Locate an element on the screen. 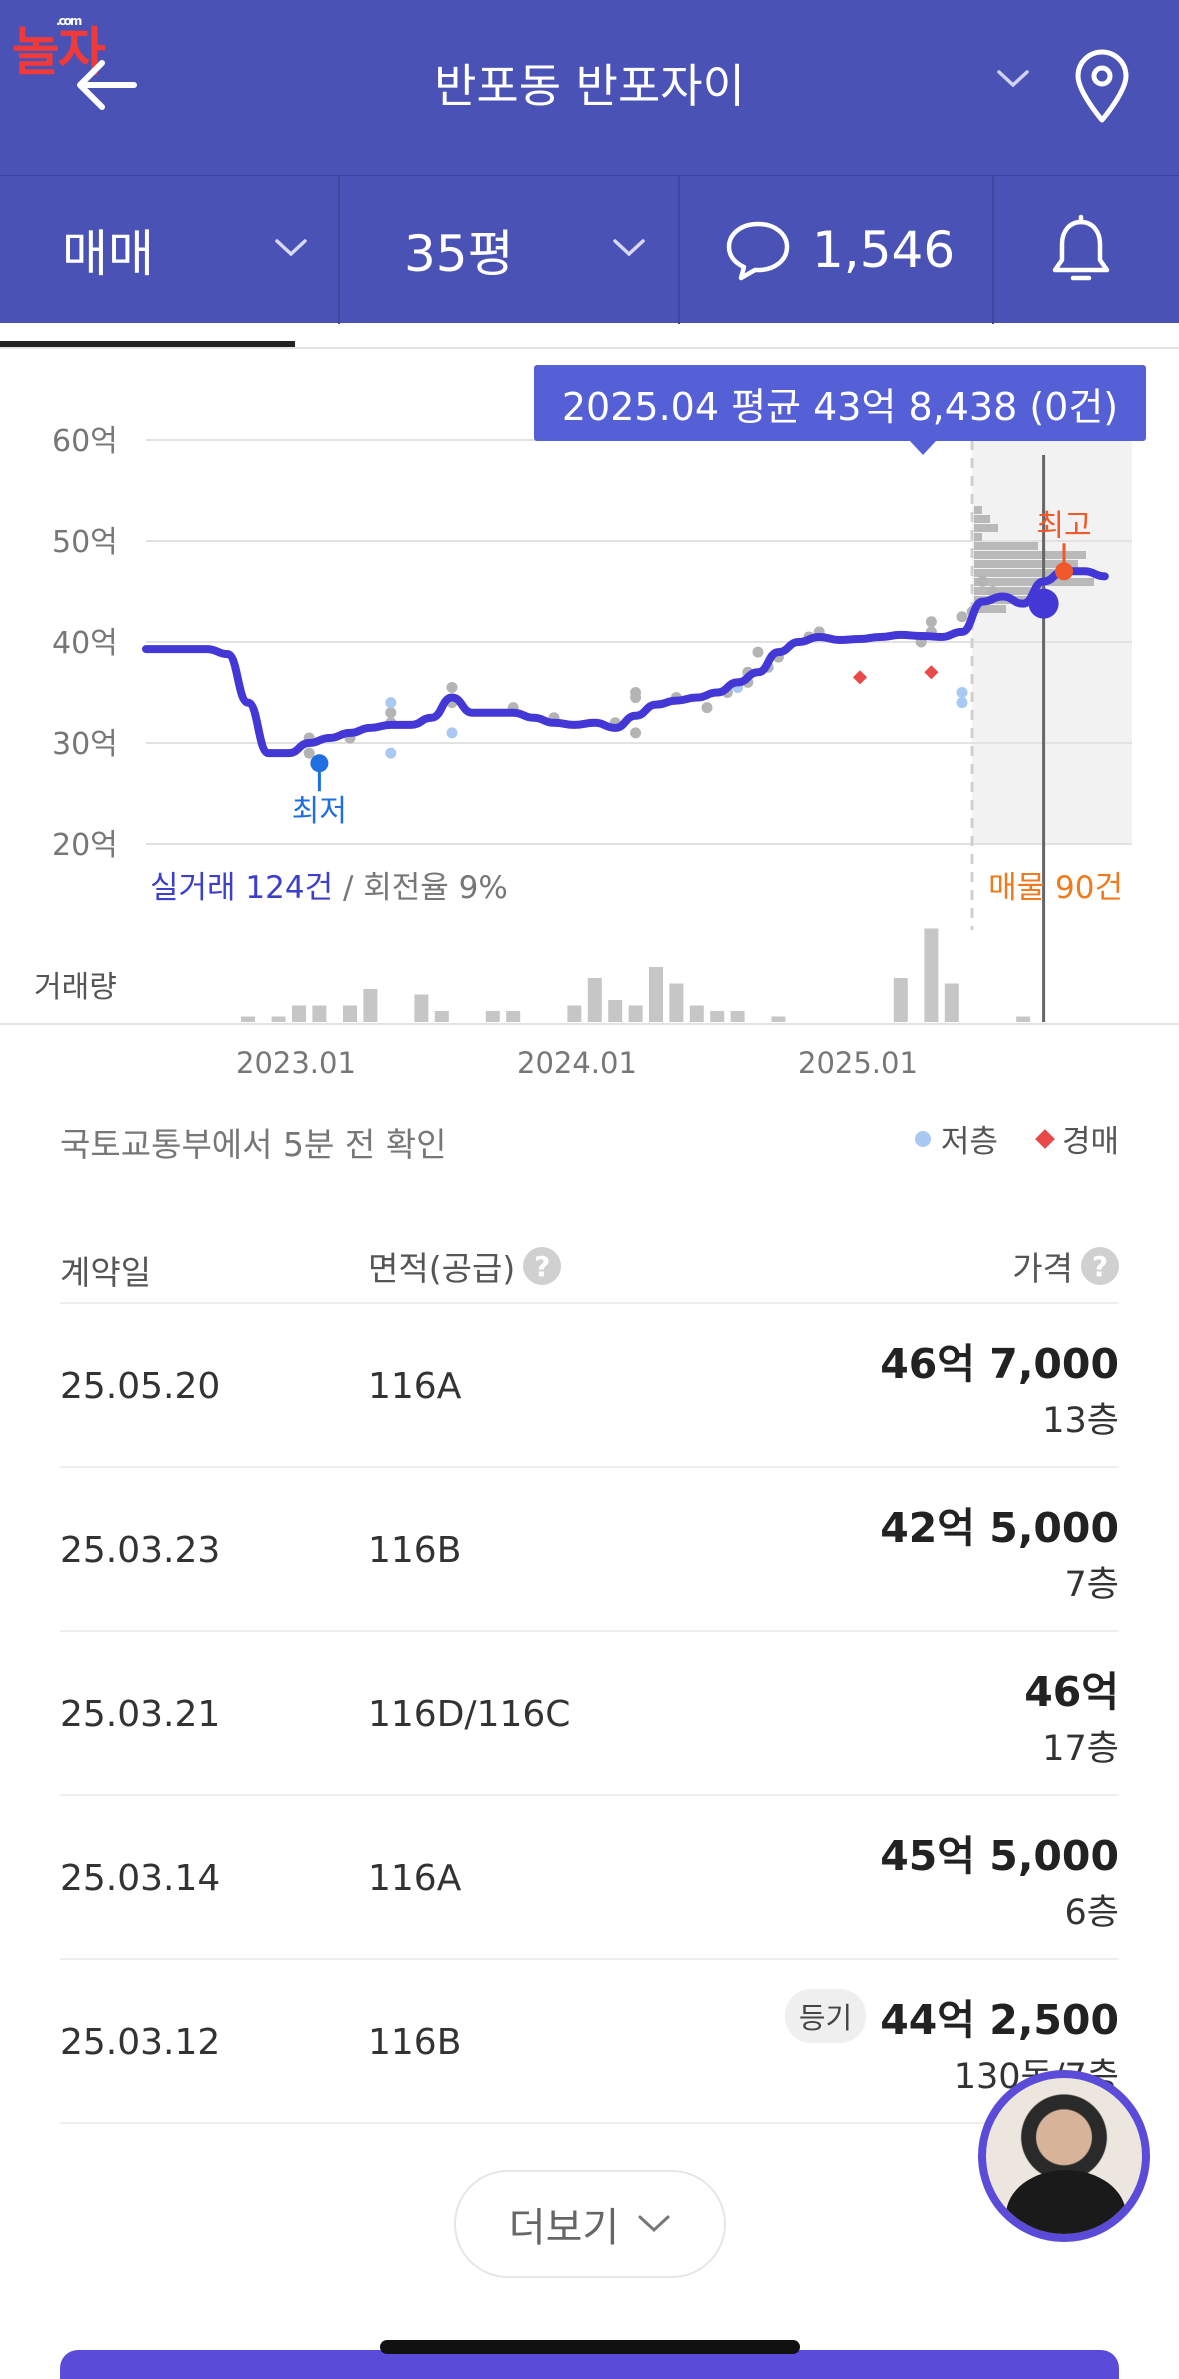  title-dropdown-button is located at coordinates (1013, 81).